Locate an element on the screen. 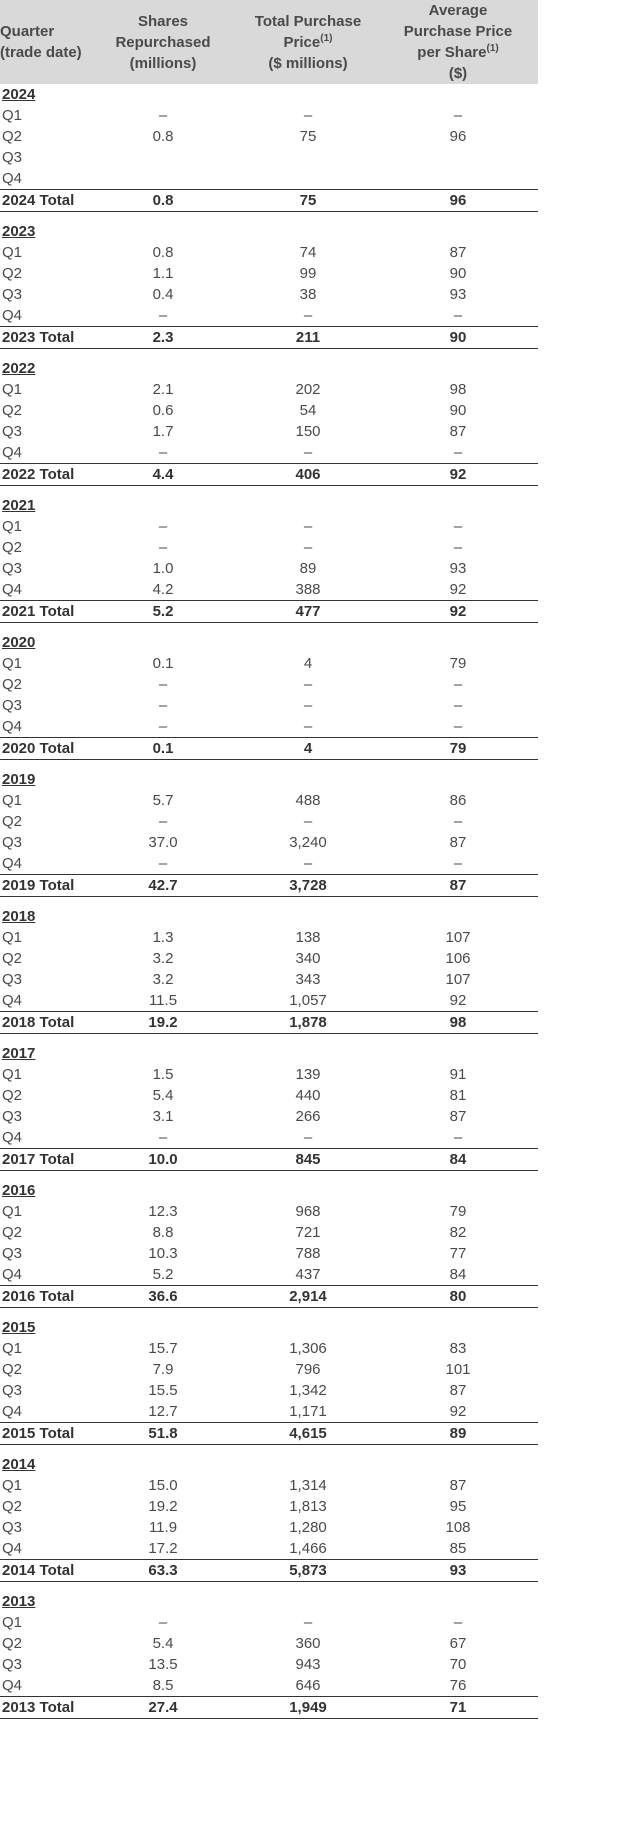 The width and height of the screenshot is (625, 1824). table-row: Q1 0.1 4 79 is located at coordinates (269, 663).